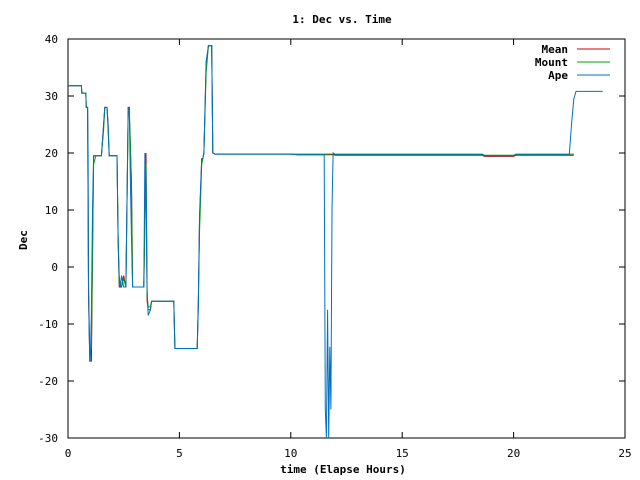 The height and width of the screenshot is (480, 640). What do you see at coordinates (555, 49) in the screenshot?
I see `legend-label-mean: Mean` at bounding box center [555, 49].